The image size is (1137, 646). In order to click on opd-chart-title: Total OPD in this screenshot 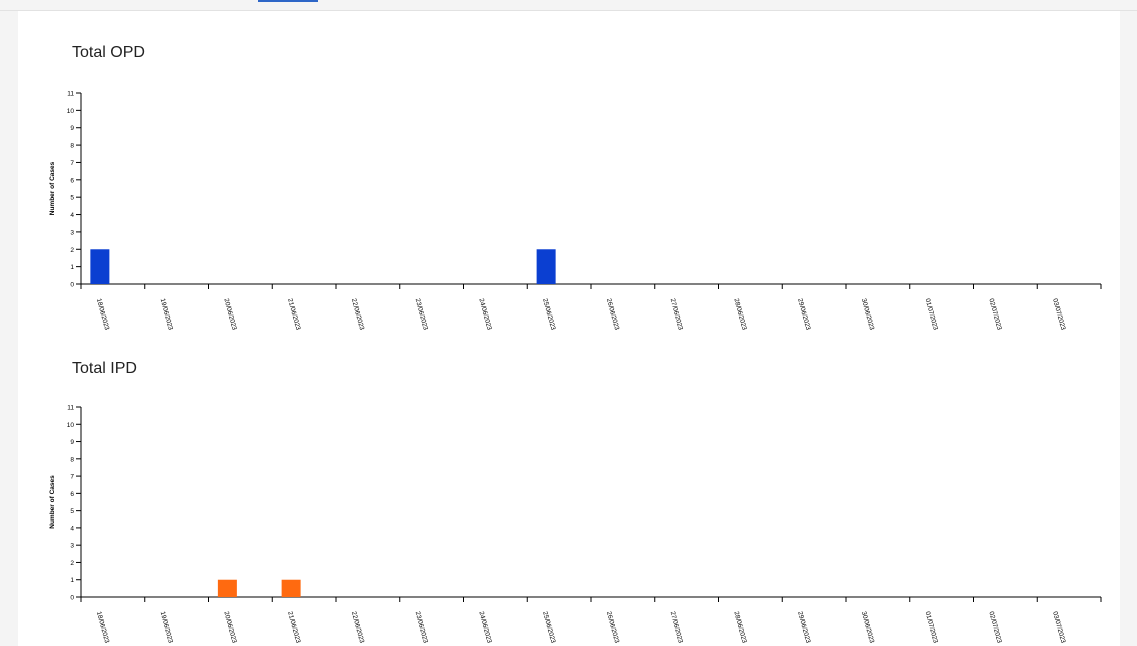, I will do `click(108, 52)`.